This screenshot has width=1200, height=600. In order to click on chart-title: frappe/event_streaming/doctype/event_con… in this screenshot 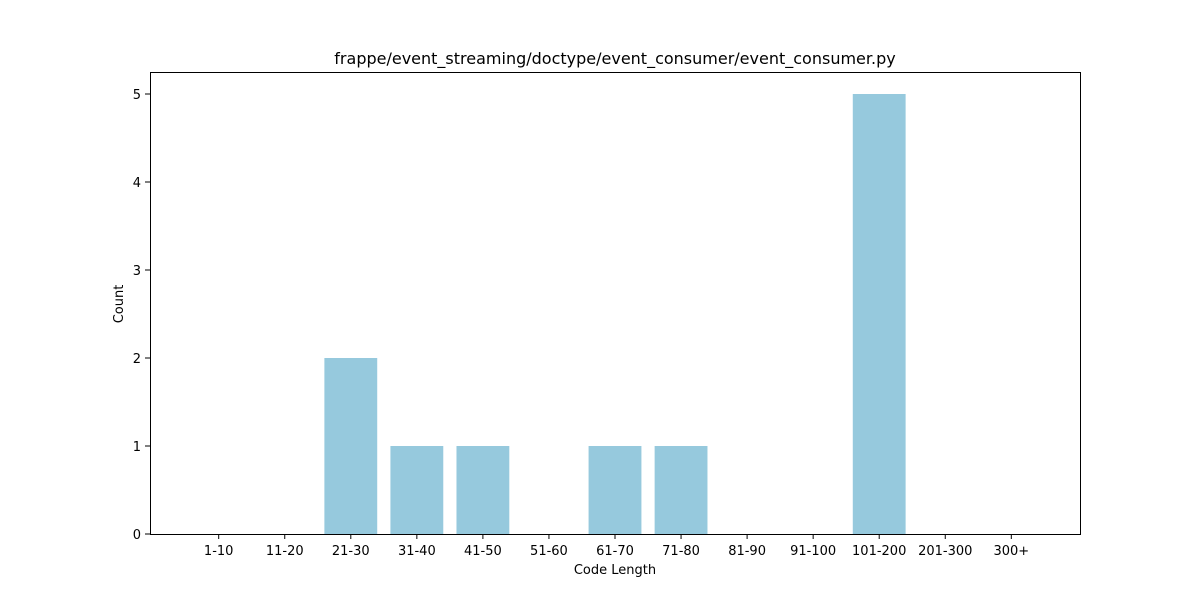, I will do `click(614, 59)`.